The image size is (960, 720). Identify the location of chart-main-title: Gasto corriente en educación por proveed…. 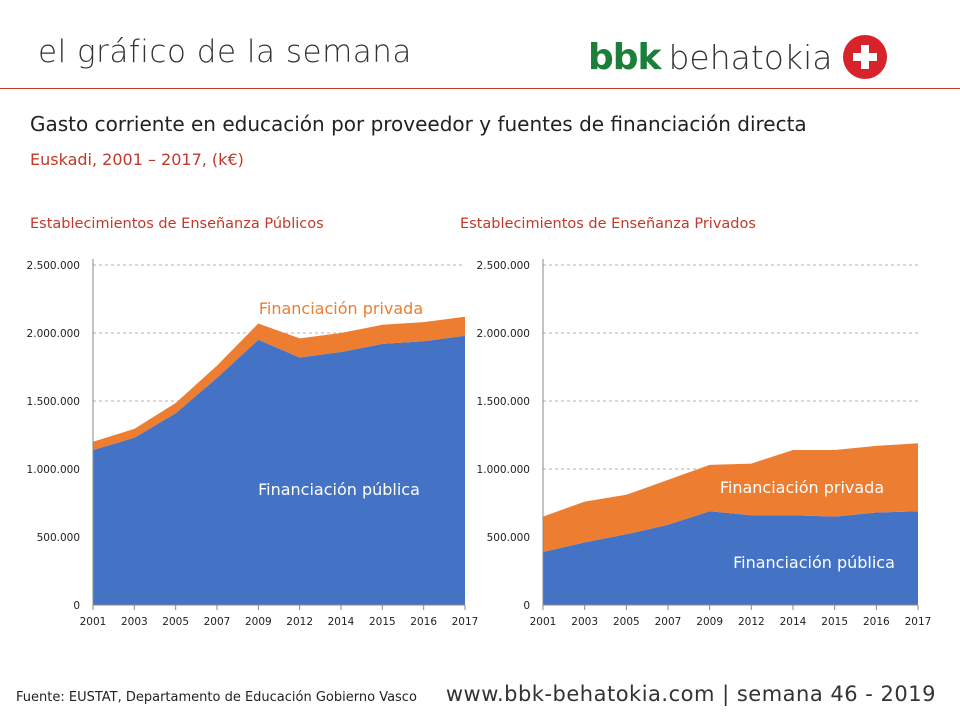
(418, 124).